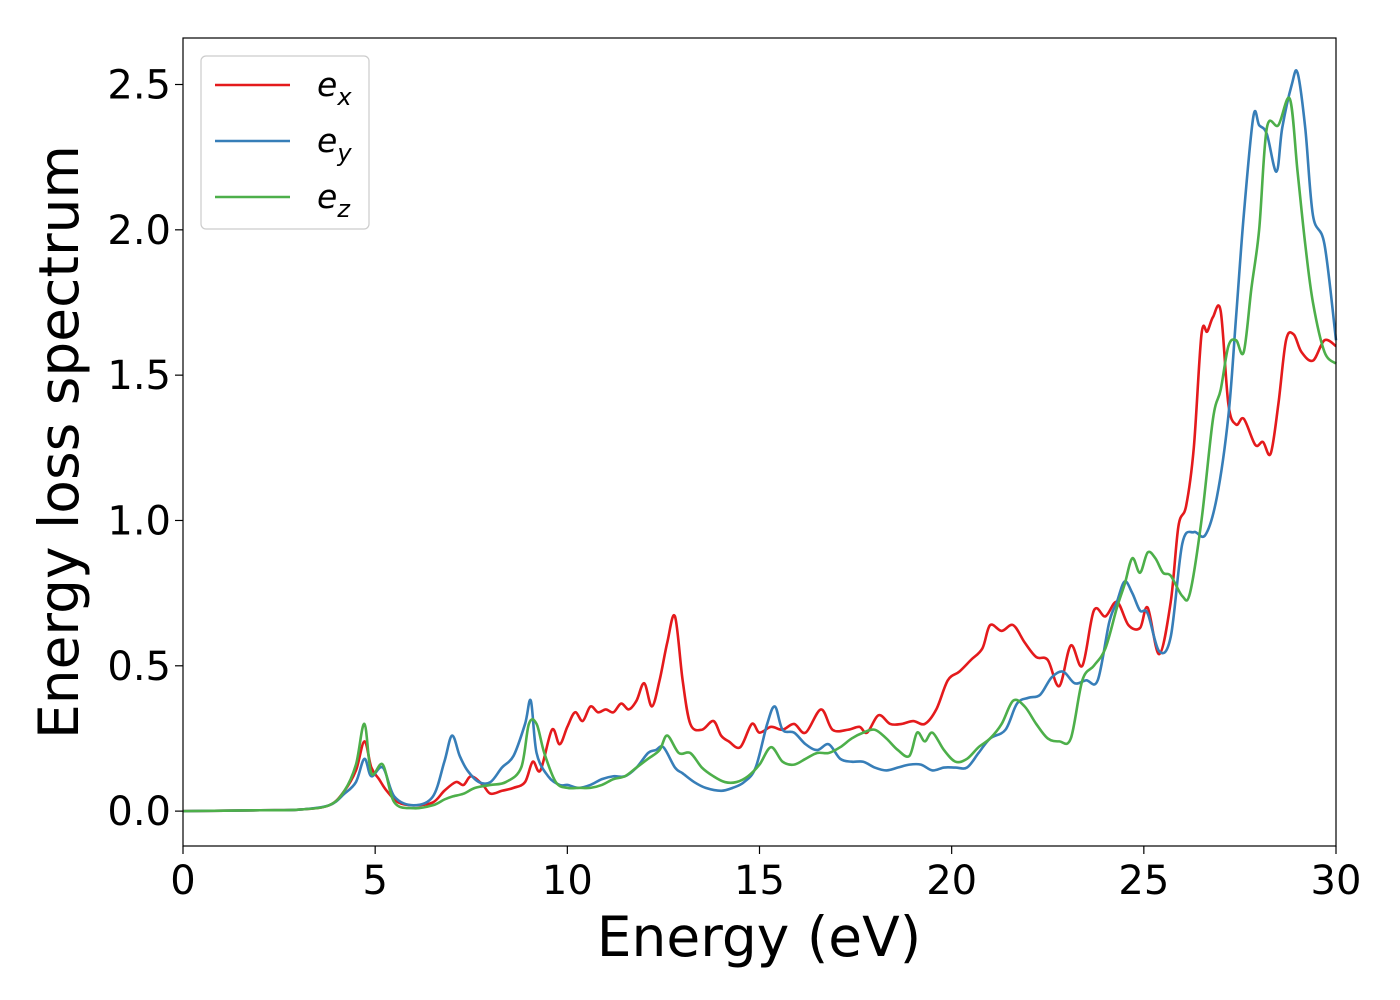 The height and width of the screenshot is (1000, 1400). Describe the element at coordinates (139, 667) in the screenshot. I see `y-tick-label: 0.5` at that location.